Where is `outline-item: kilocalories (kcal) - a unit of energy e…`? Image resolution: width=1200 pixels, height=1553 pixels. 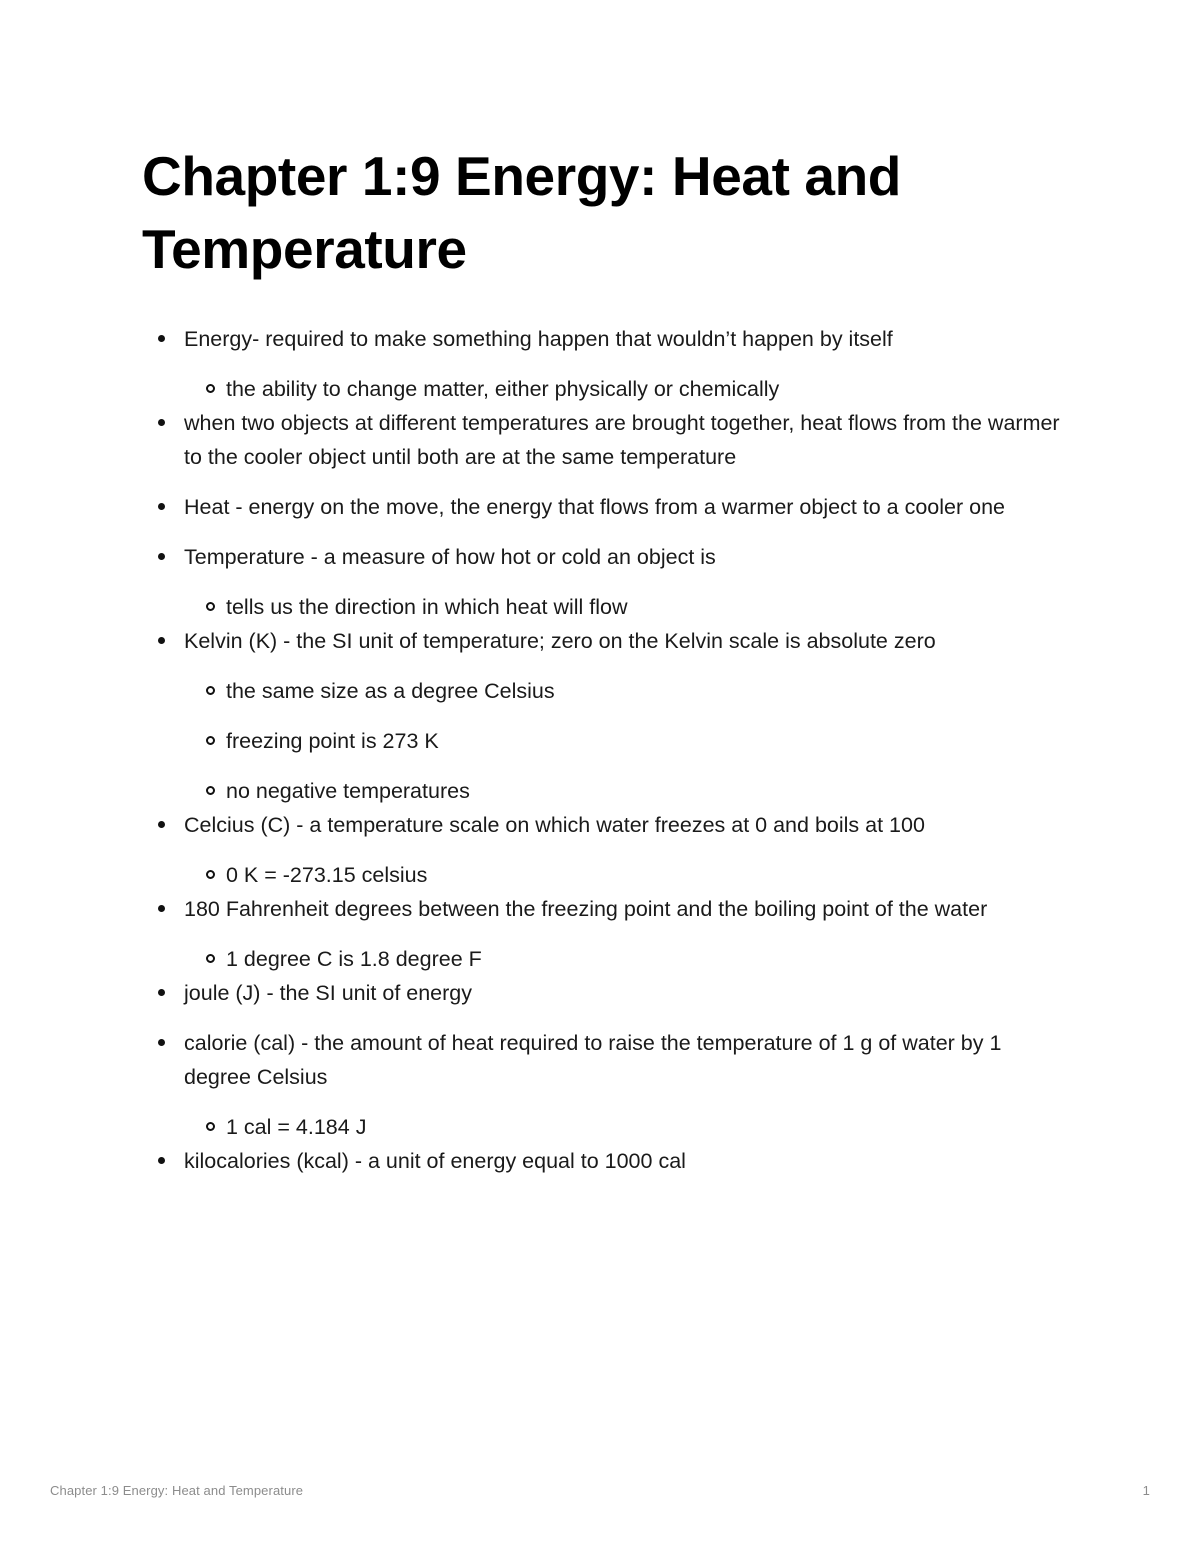 outline-item: kilocalories (kcal) - a unit of energy e… is located at coordinates (607, 1161).